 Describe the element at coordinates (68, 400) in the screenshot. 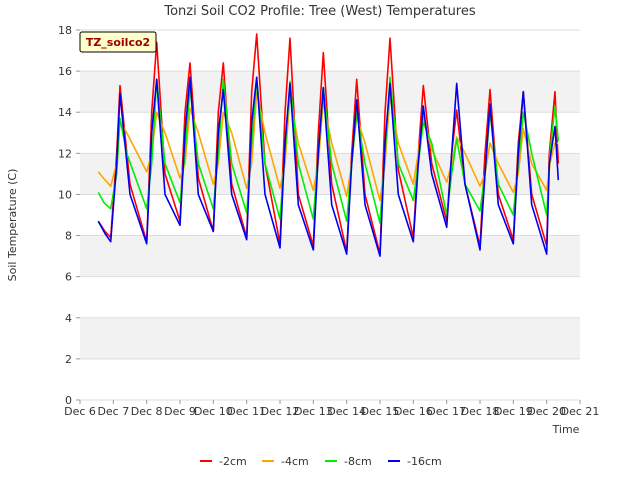

I see `y-tick-label: 0` at that location.